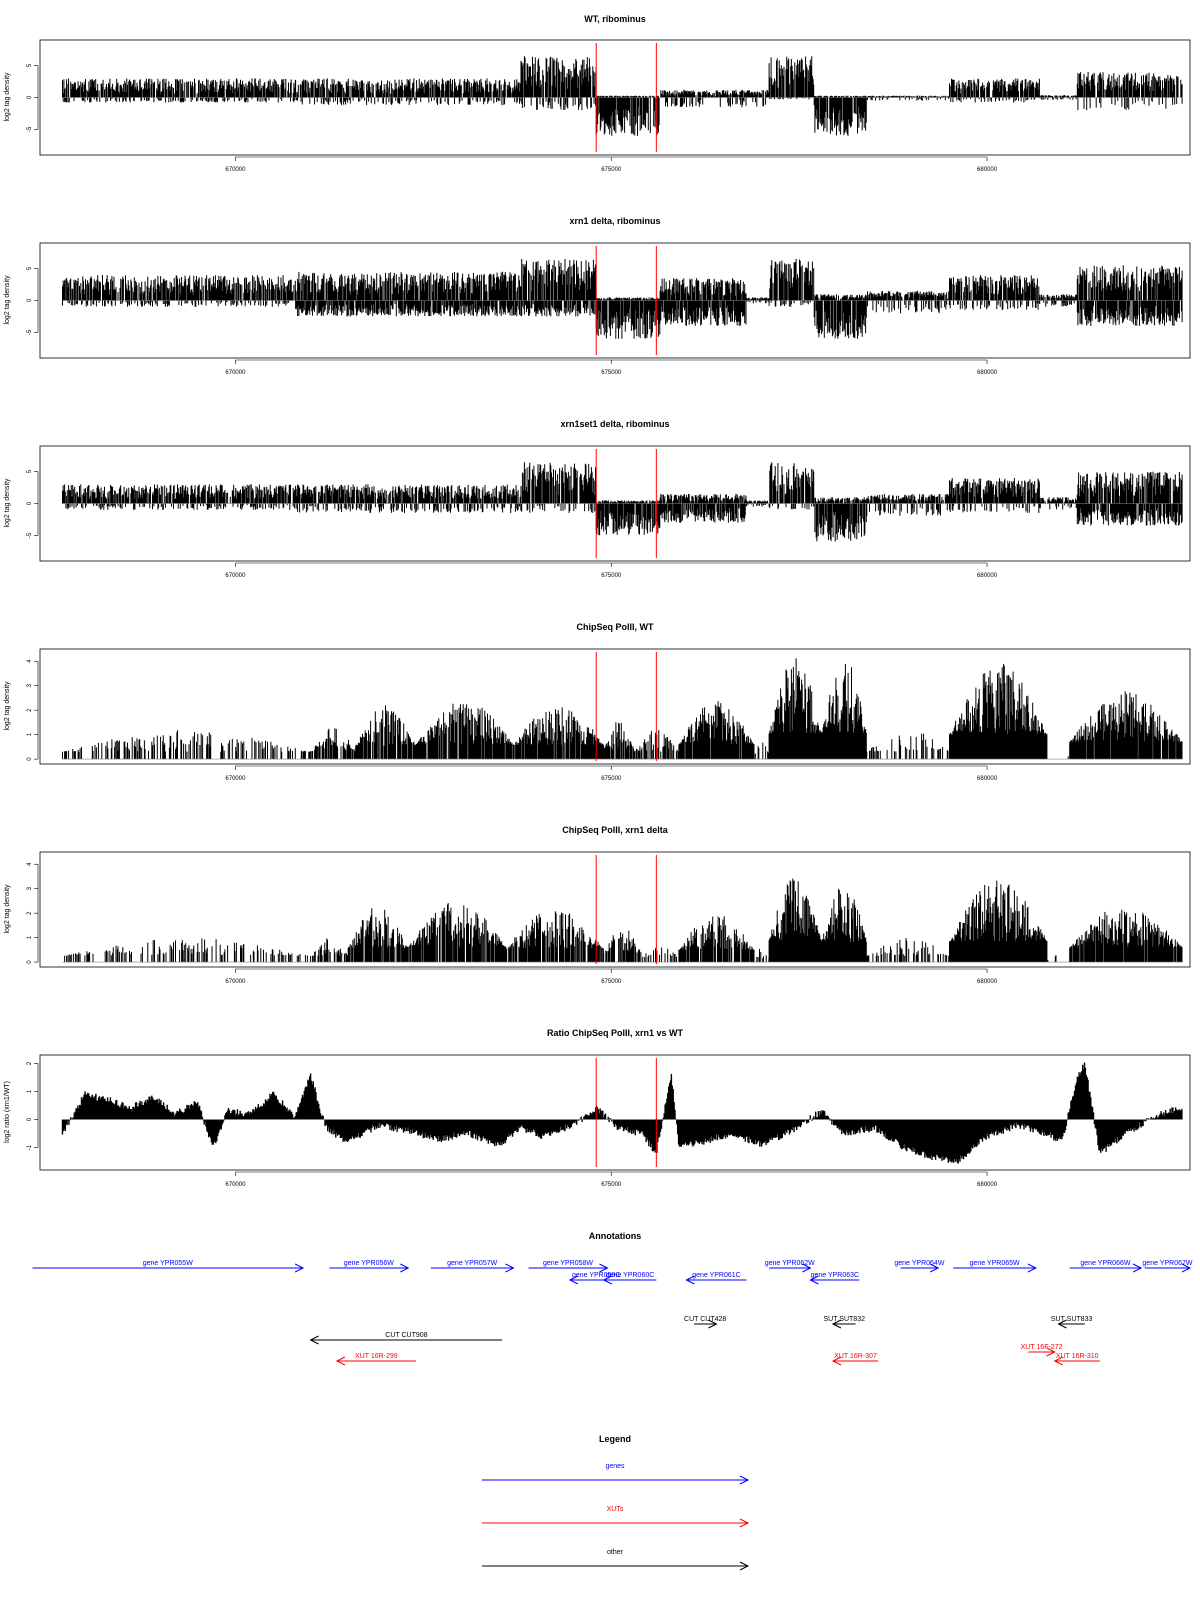 The height and width of the screenshot is (1600, 1200). Describe the element at coordinates (616, 1523) in the screenshot. I see `legend-arrow` at that location.